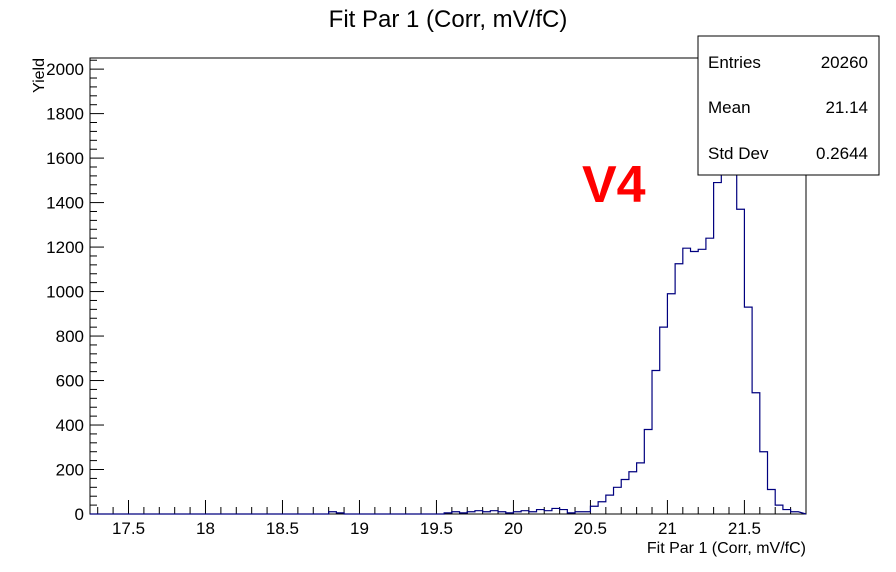  I want to click on x-tick-label: 17.5, so click(128, 528).